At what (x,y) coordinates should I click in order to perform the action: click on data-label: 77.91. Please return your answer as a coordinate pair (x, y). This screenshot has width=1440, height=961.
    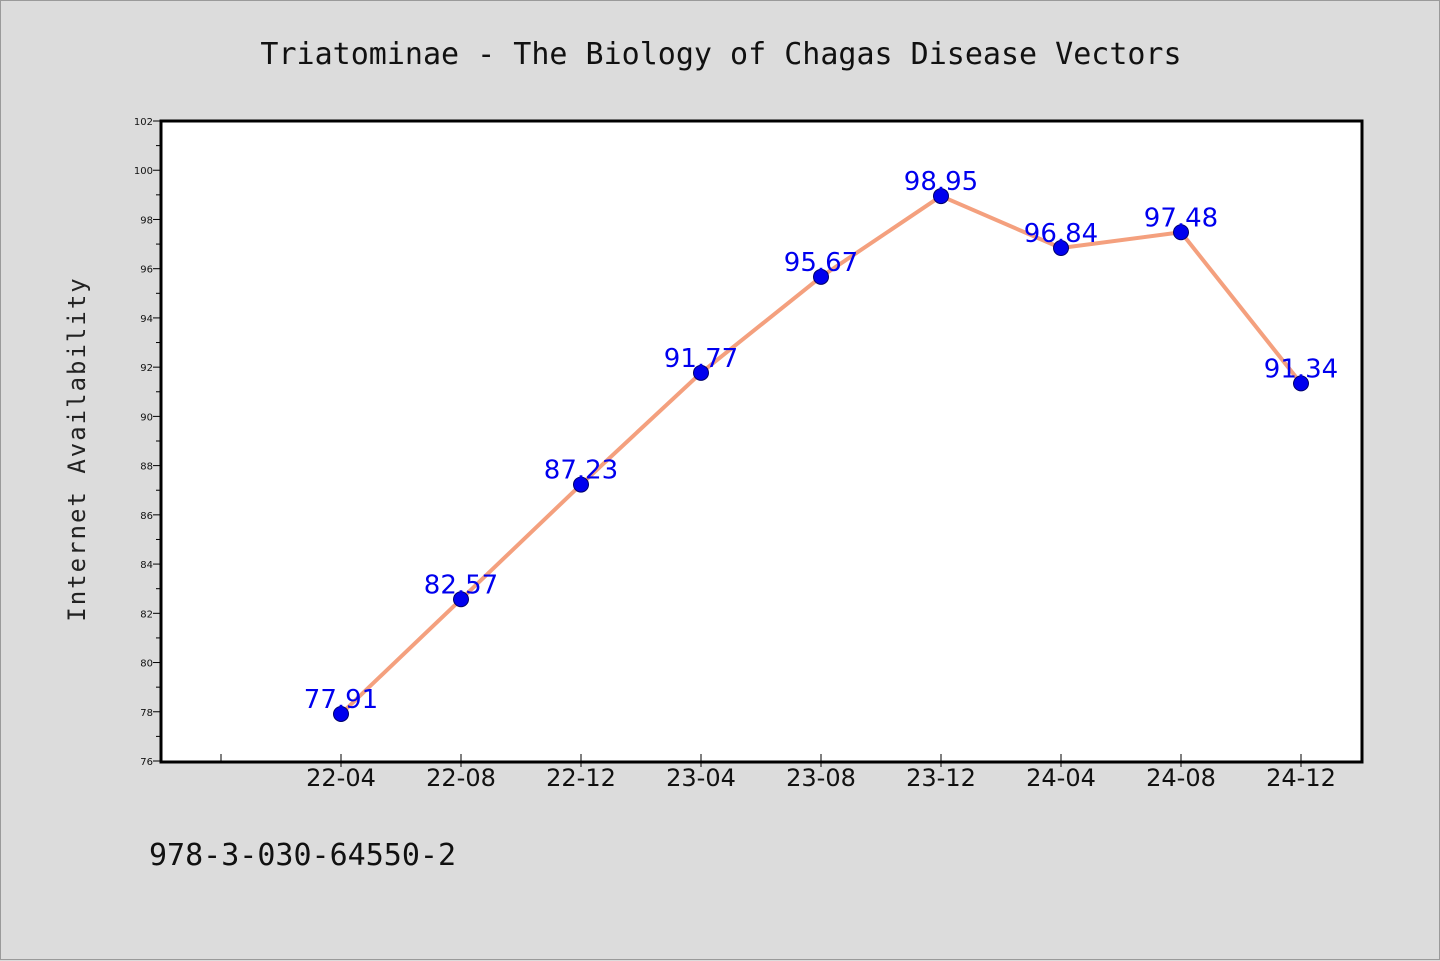
    Looking at the image, I should click on (341, 700).